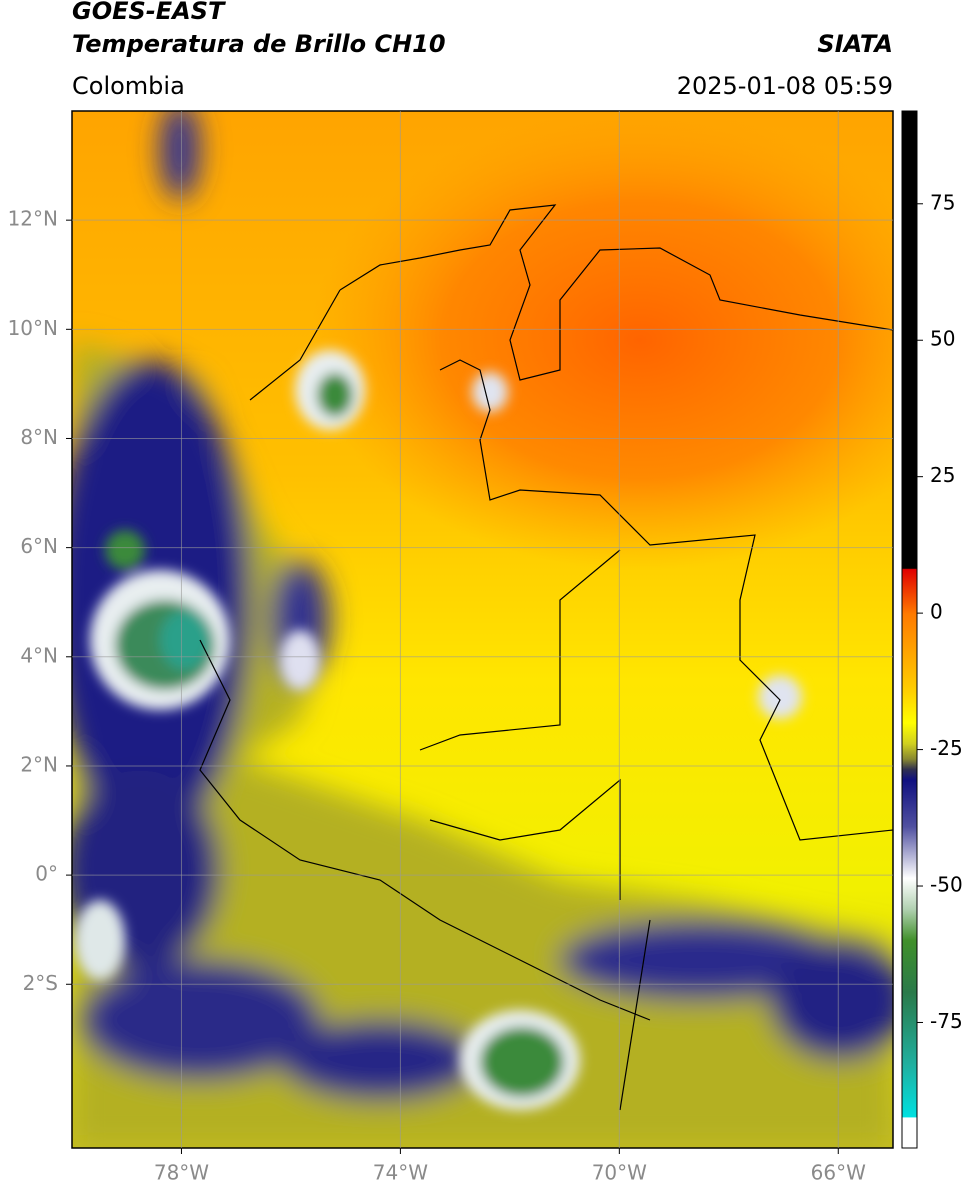  I want to click on colorbar-tick-label: 0, so click(936, 612).